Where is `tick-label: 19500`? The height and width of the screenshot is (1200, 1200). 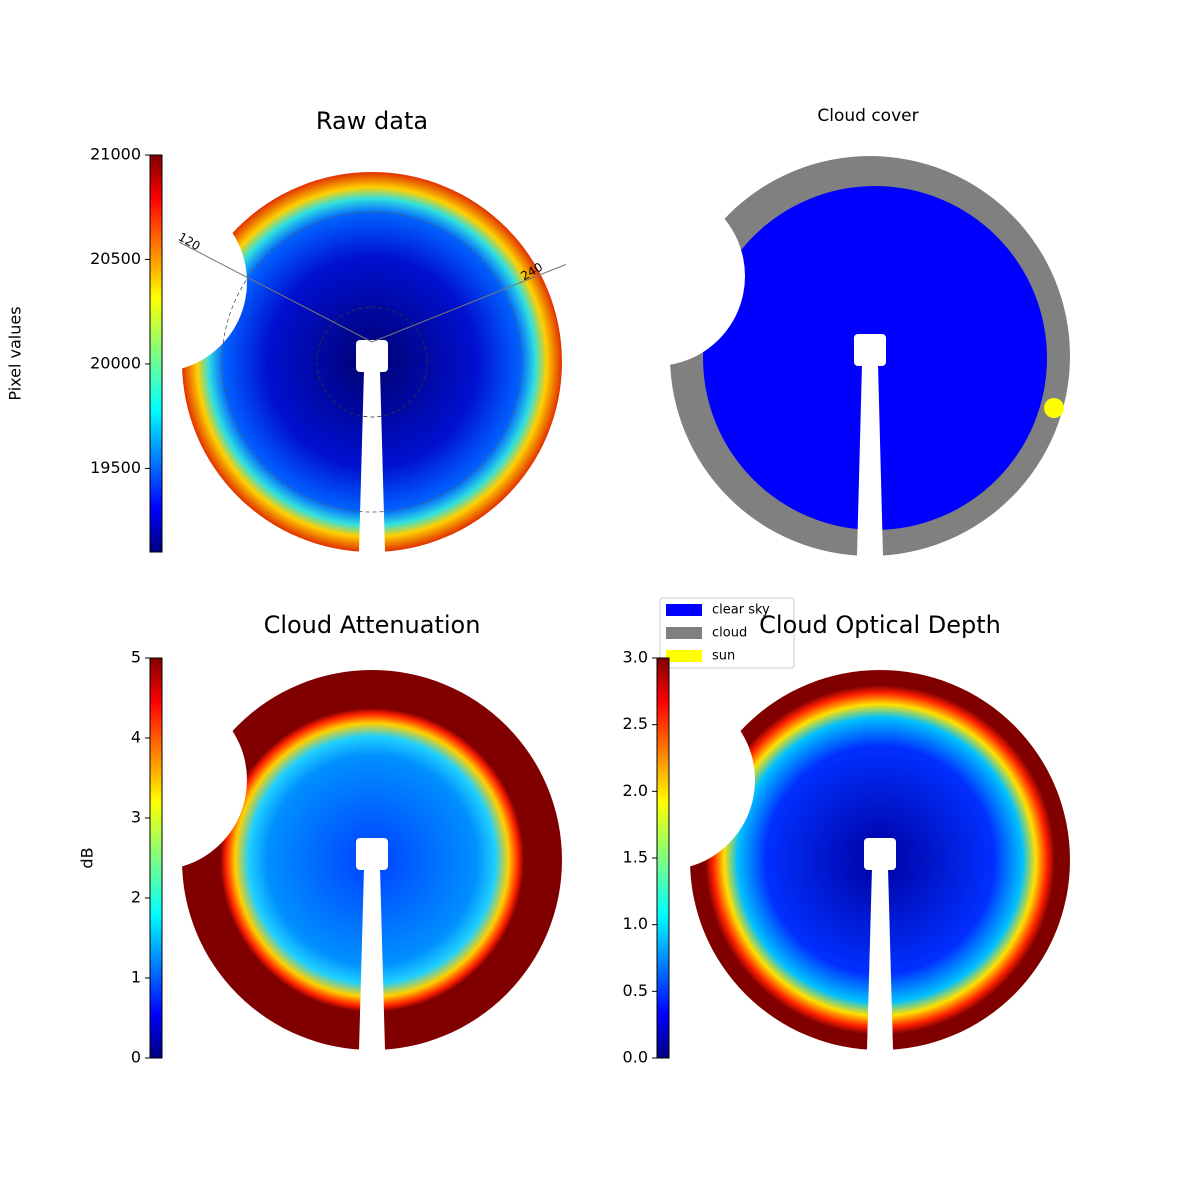 tick-label: 19500 is located at coordinates (115, 467).